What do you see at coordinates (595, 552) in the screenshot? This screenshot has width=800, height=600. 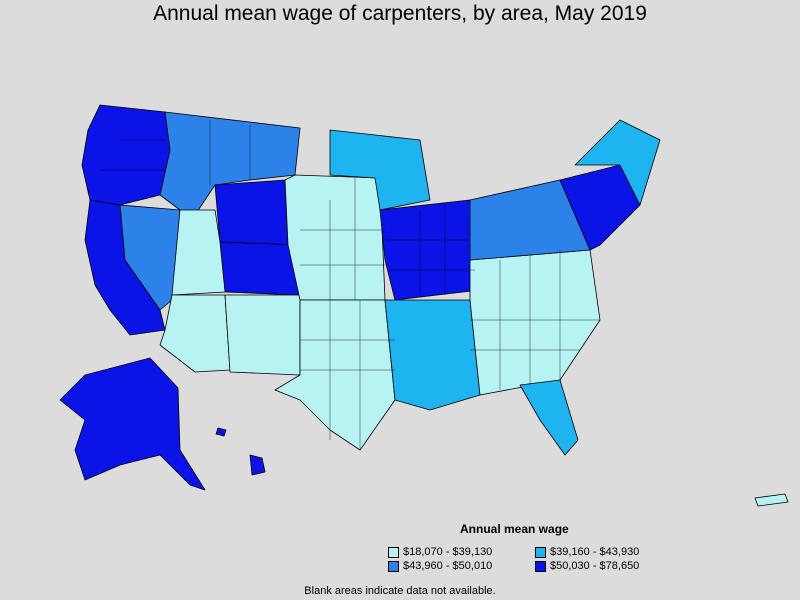 I see `legend-label: $39,160 - $43,930` at bounding box center [595, 552].